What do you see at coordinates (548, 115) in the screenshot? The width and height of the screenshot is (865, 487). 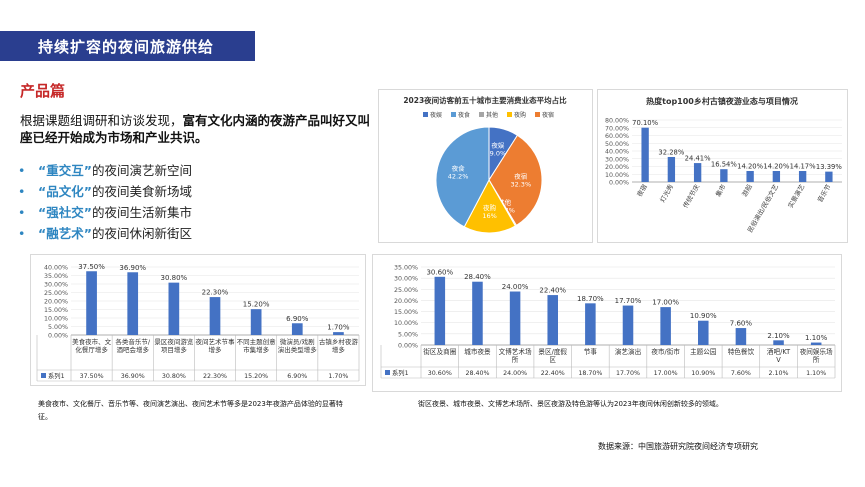 I see `legend-label: 夜宿` at bounding box center [548, 115].